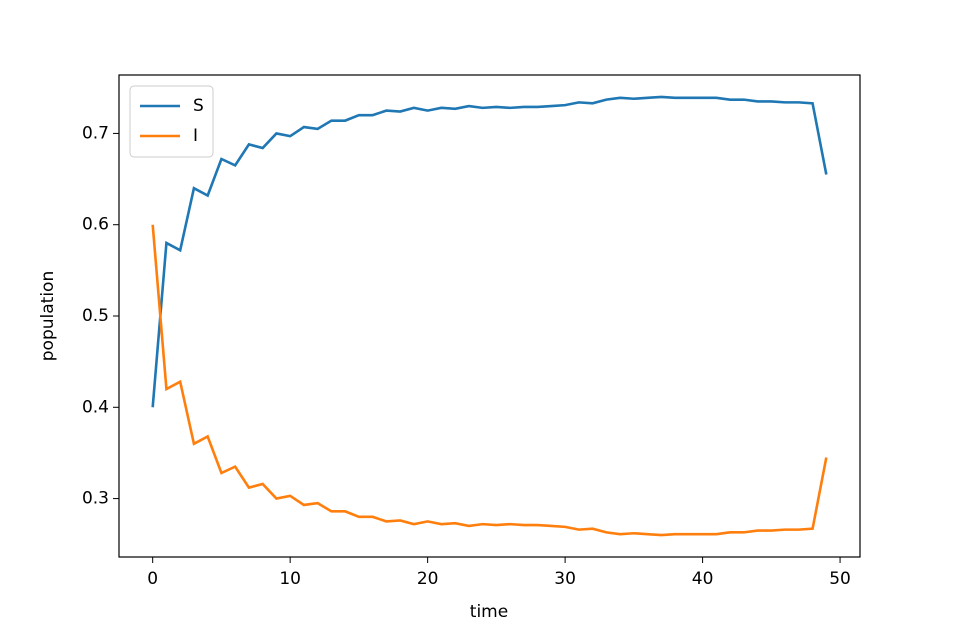 This screenshot has width=955, height=641. What do you see at coordinates (428, 579) in the screenshot?
I see `x-tick-label: 20` at bounding box center [428, 579].